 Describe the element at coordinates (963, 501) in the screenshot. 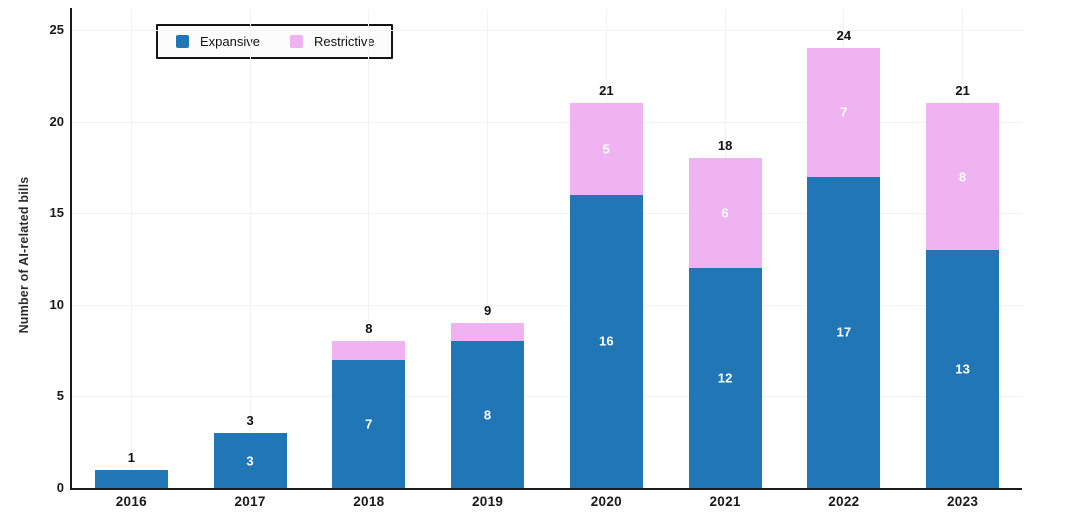

I see `x-axis-tick-label: 2023` at that location.